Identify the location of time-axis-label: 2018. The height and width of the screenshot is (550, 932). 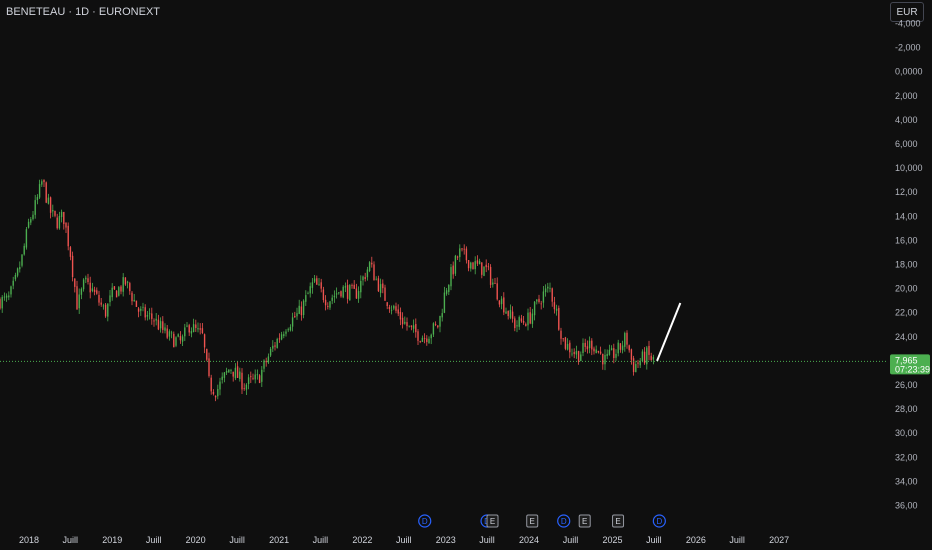
(29, 540).